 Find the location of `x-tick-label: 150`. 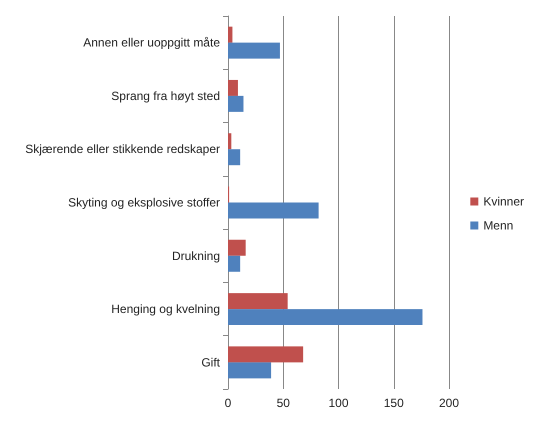

x-tick-label: 150 is located at coordinates (394, 403).